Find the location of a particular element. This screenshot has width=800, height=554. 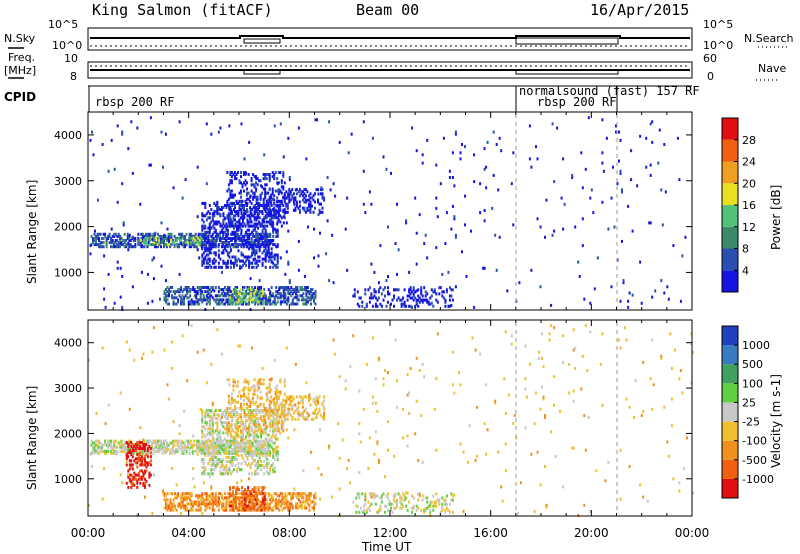

nave-tick-top: 60 is located at coordinates (710, 58).